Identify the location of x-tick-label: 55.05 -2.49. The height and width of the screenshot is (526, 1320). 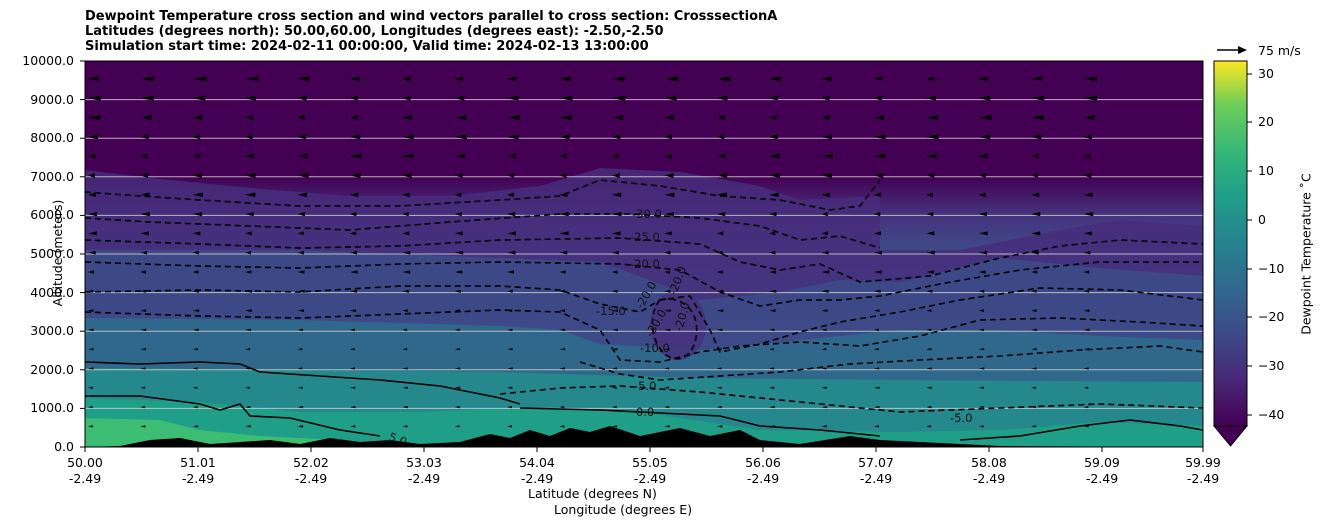
(650, 470).